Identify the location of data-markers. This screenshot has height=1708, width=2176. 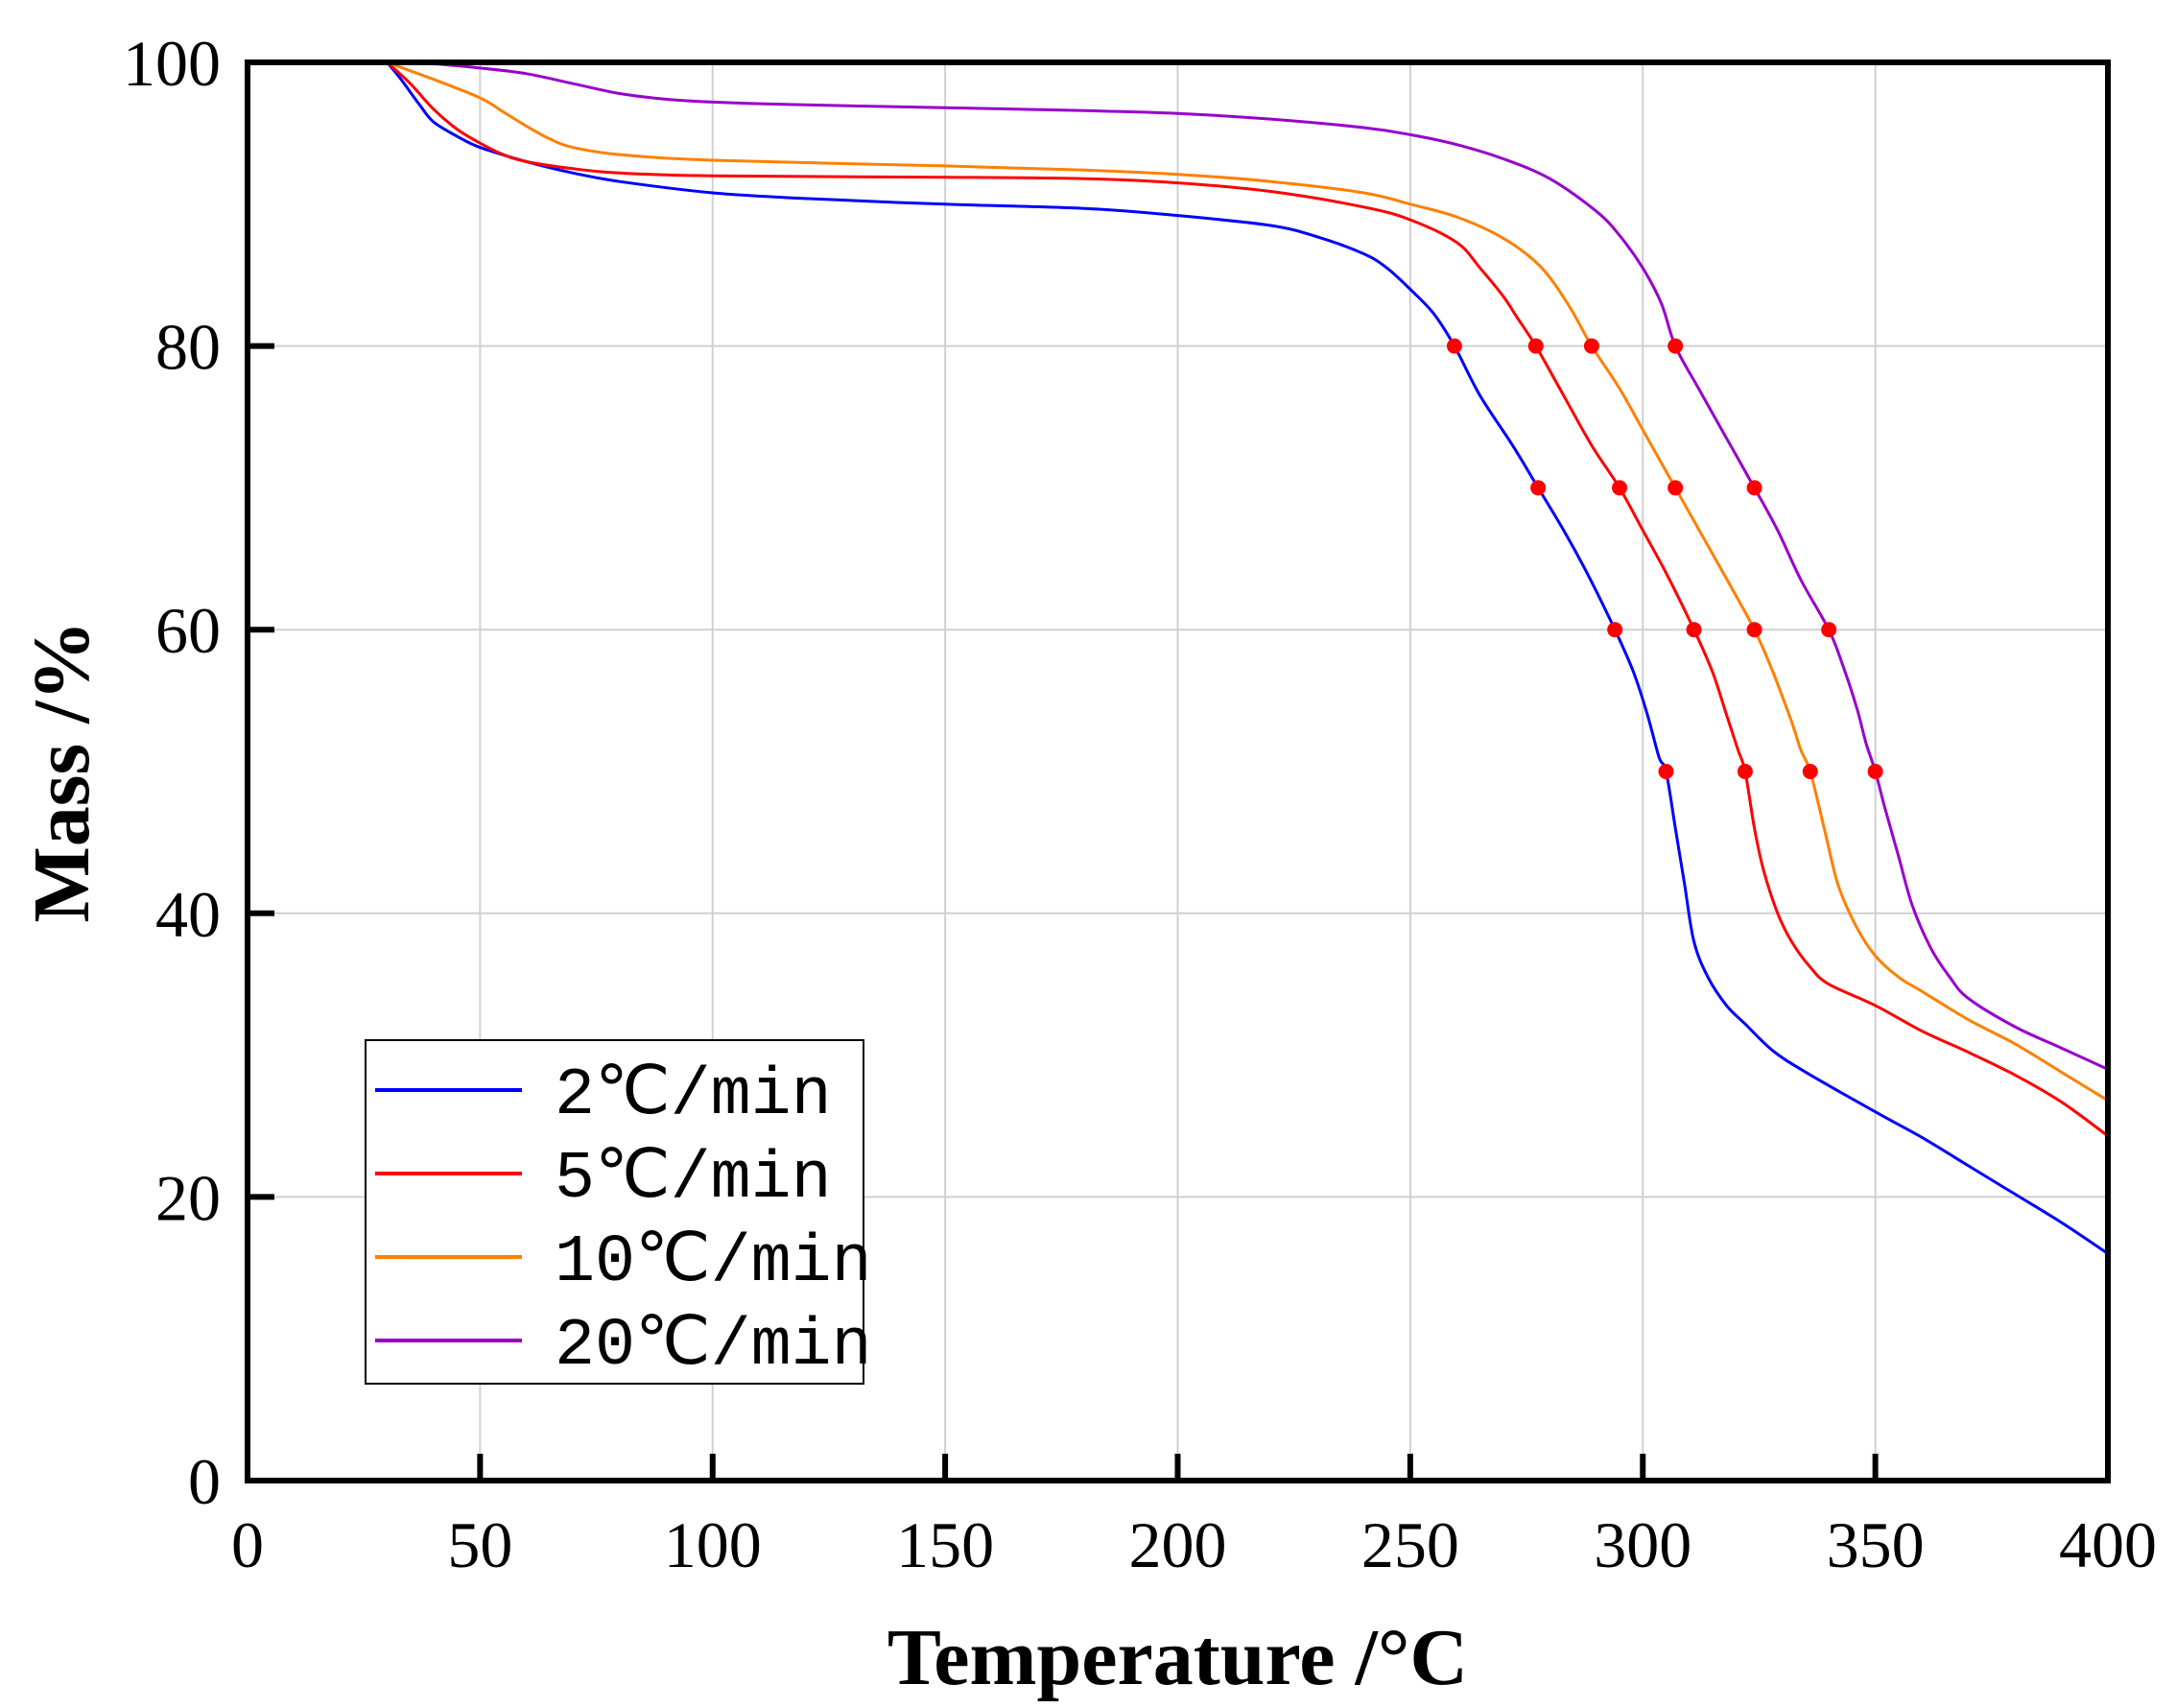
(1664, 558).